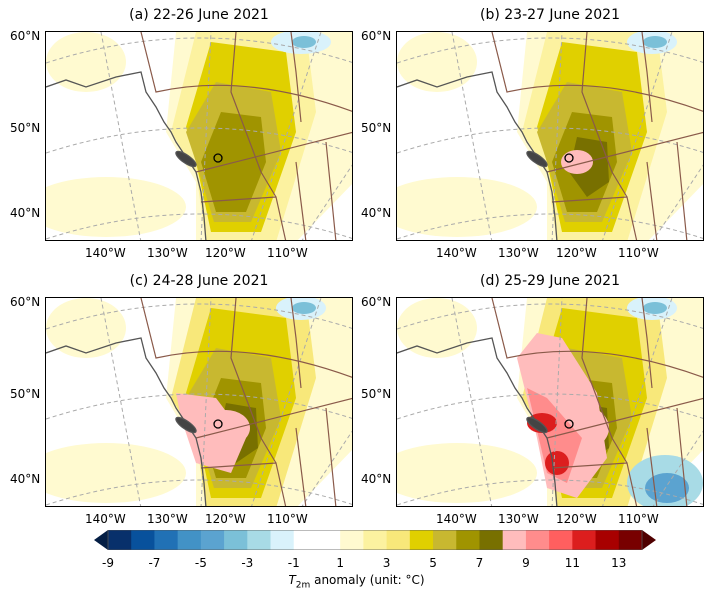 The width and height of the screenshot is (713, 599). I want to click on colorbar-tick-label: 13, so click(619, 563).